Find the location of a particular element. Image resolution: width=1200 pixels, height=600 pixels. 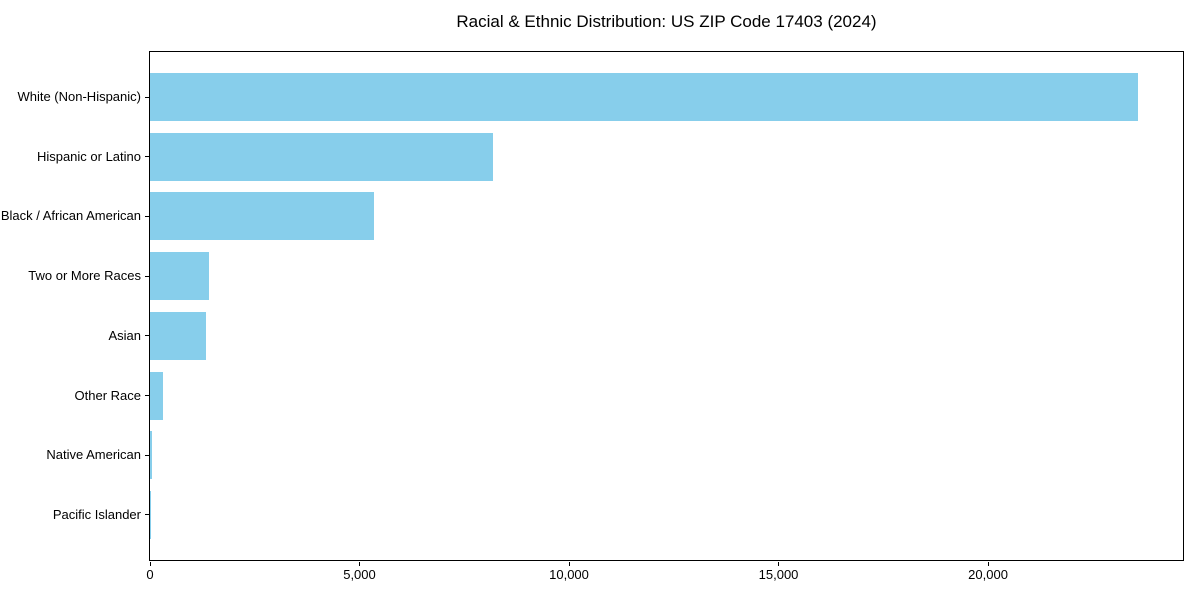

y-label-pacific-islander: Pacific Islander is located at coordinates (96, 514).